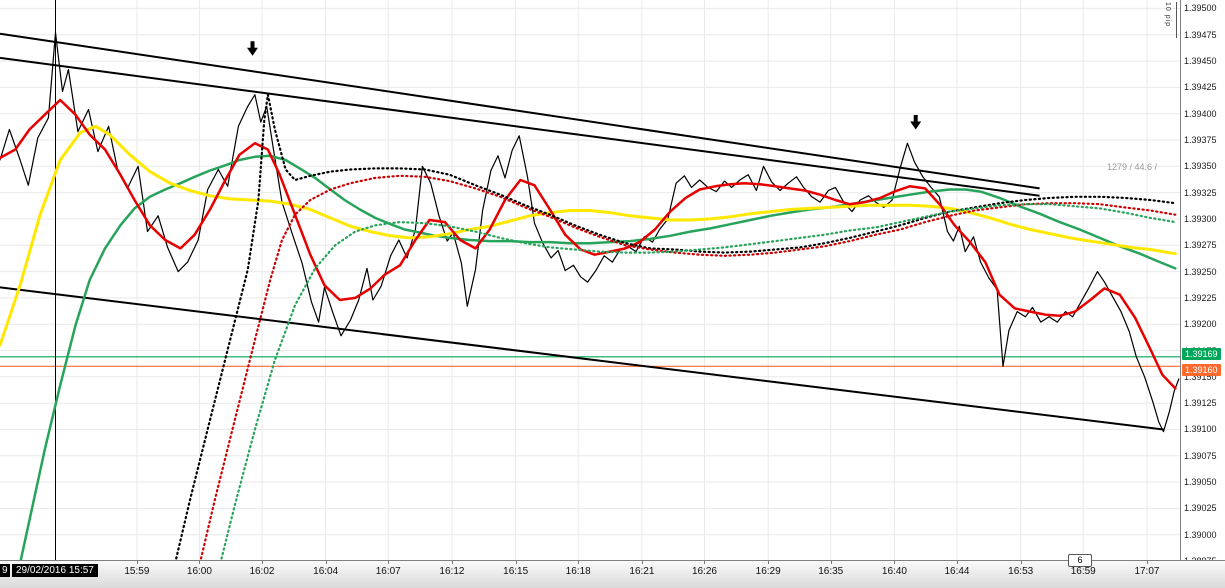 The image size is (1225, 588). I want to click on time-axis-partial-label: 9, so click(5, 570).